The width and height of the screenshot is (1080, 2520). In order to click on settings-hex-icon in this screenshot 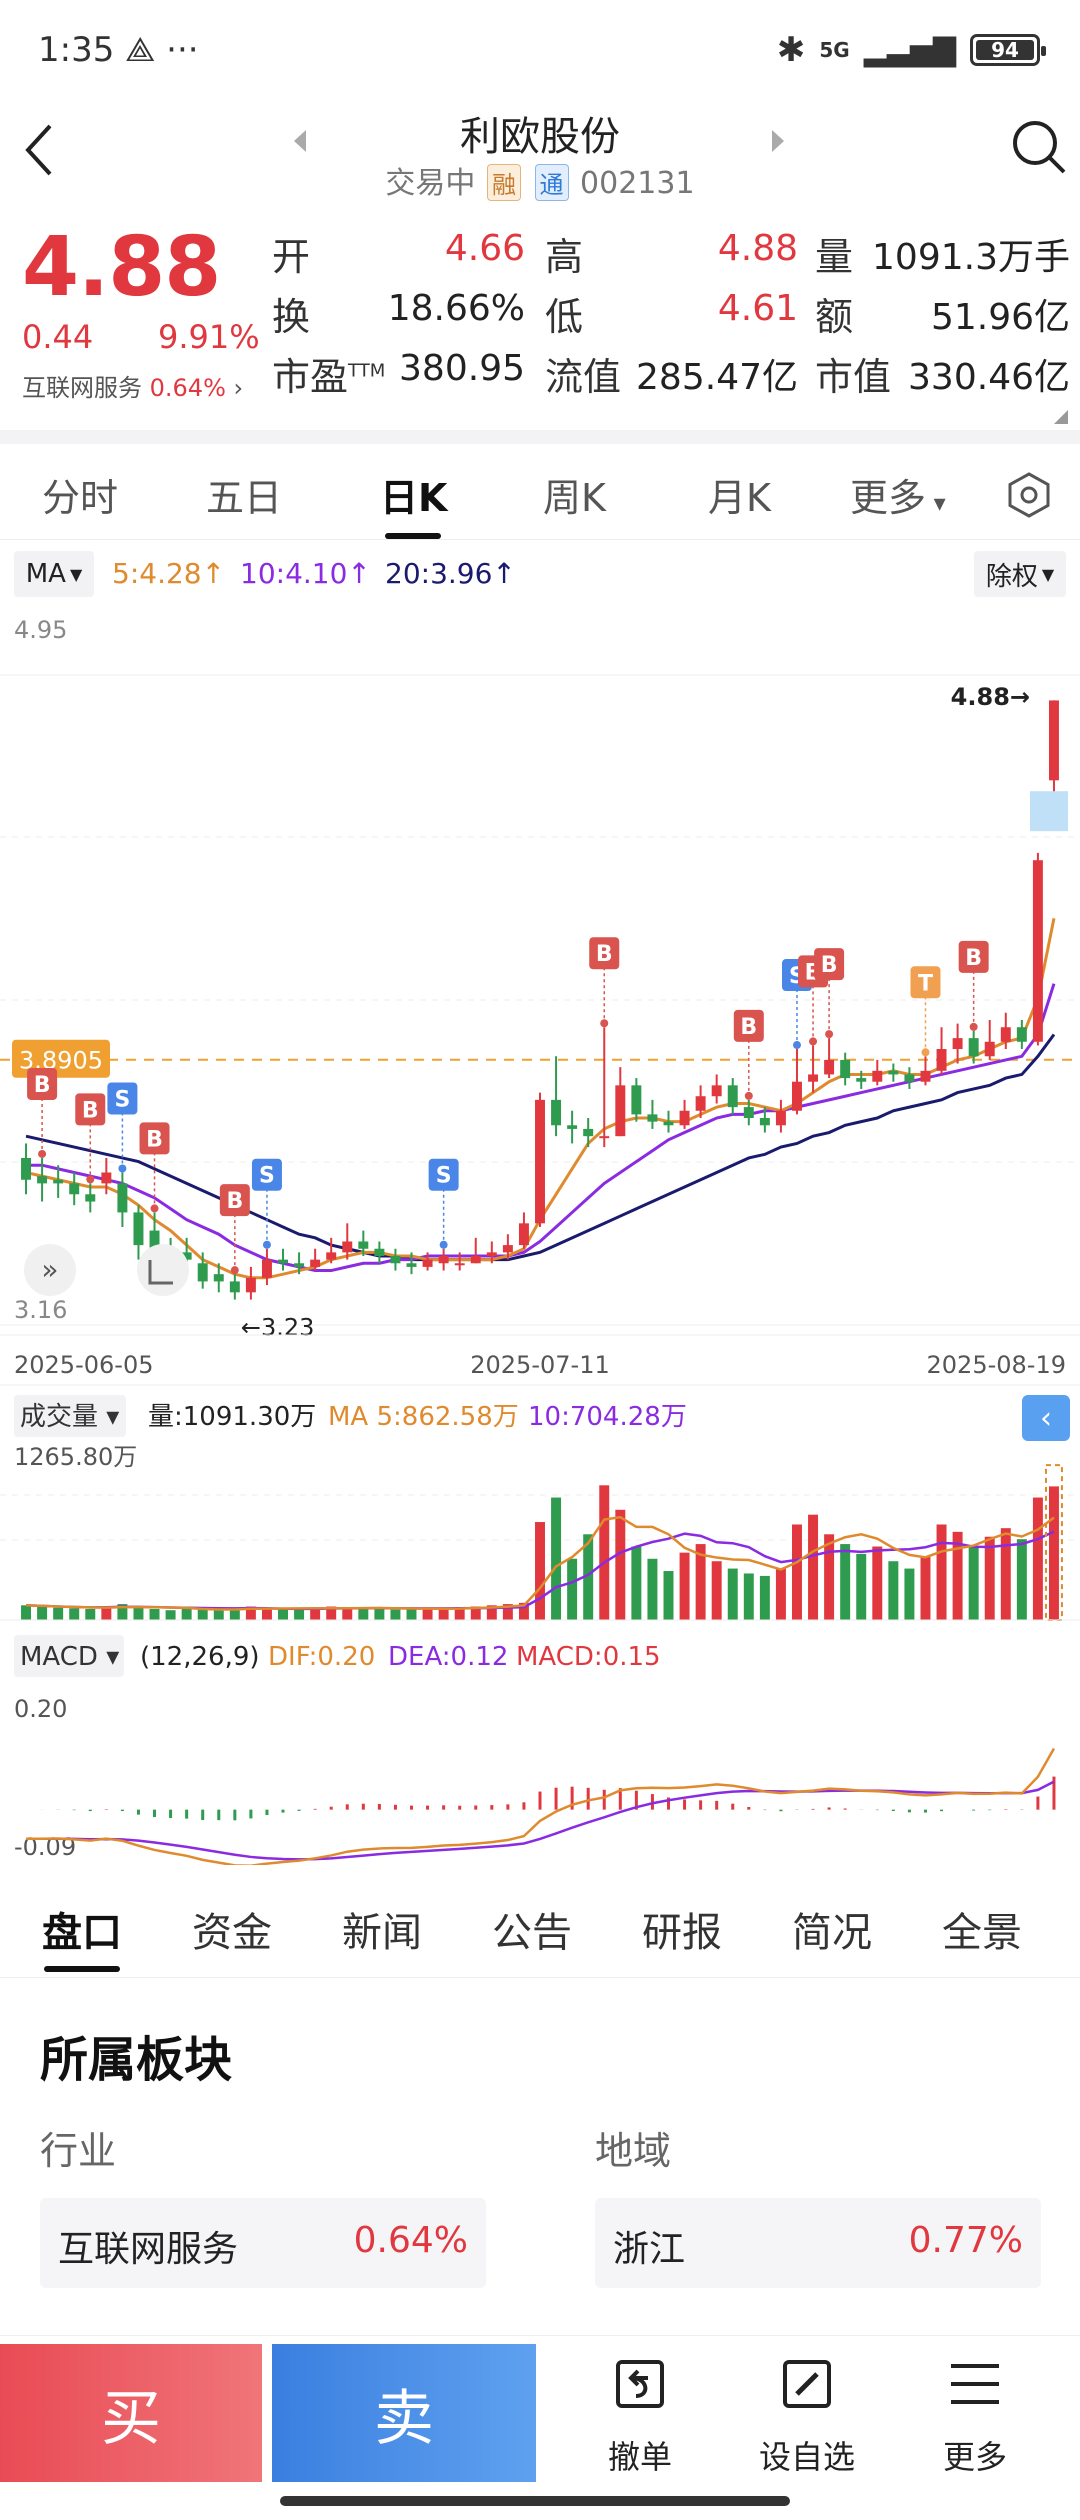, I will do `click(1029, 495)`.